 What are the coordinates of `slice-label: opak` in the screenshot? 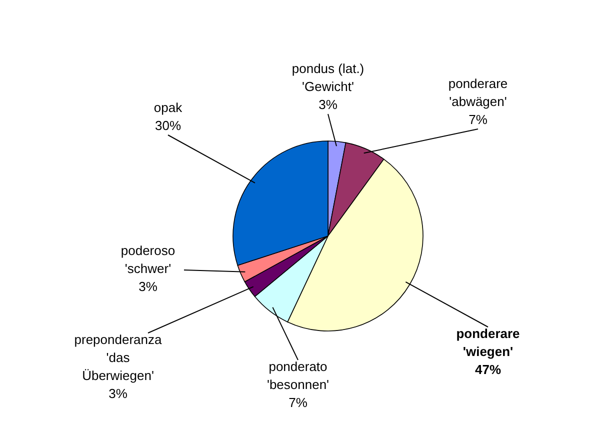 It's located at (168, 108).